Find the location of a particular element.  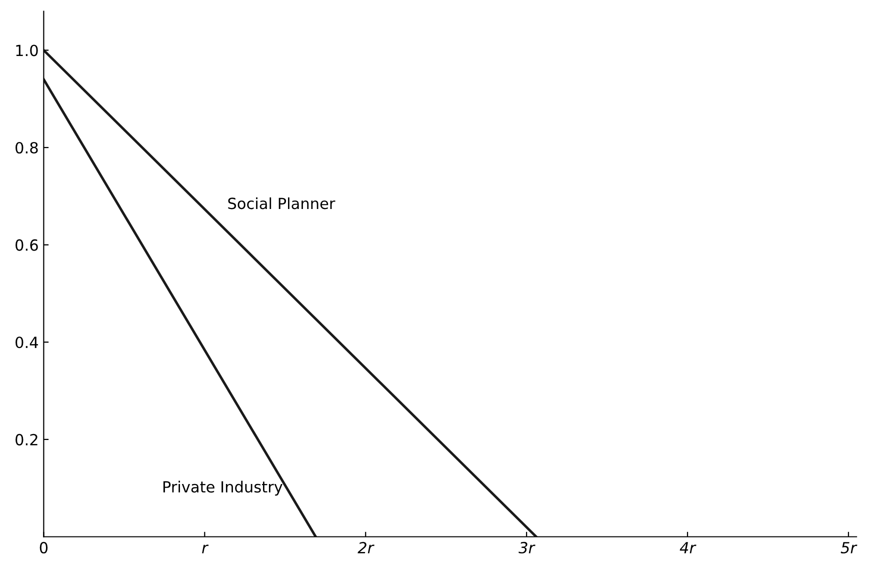

x-tick-label: 5r is located at coordinates (849, 548).